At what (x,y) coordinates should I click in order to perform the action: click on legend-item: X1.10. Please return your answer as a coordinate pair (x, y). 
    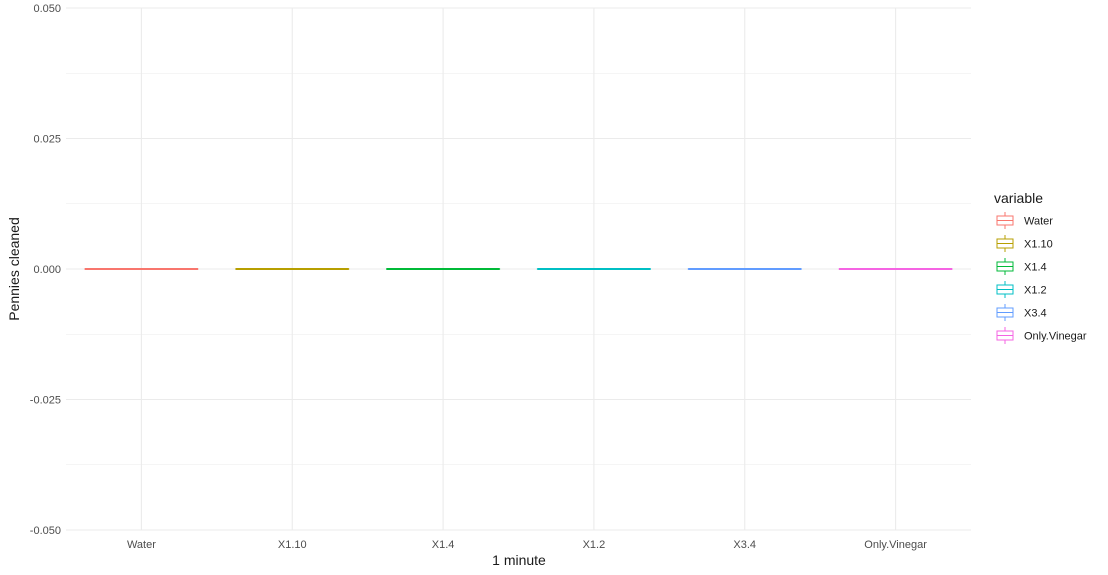
    Looking at the image, I should click on (1024, 243).